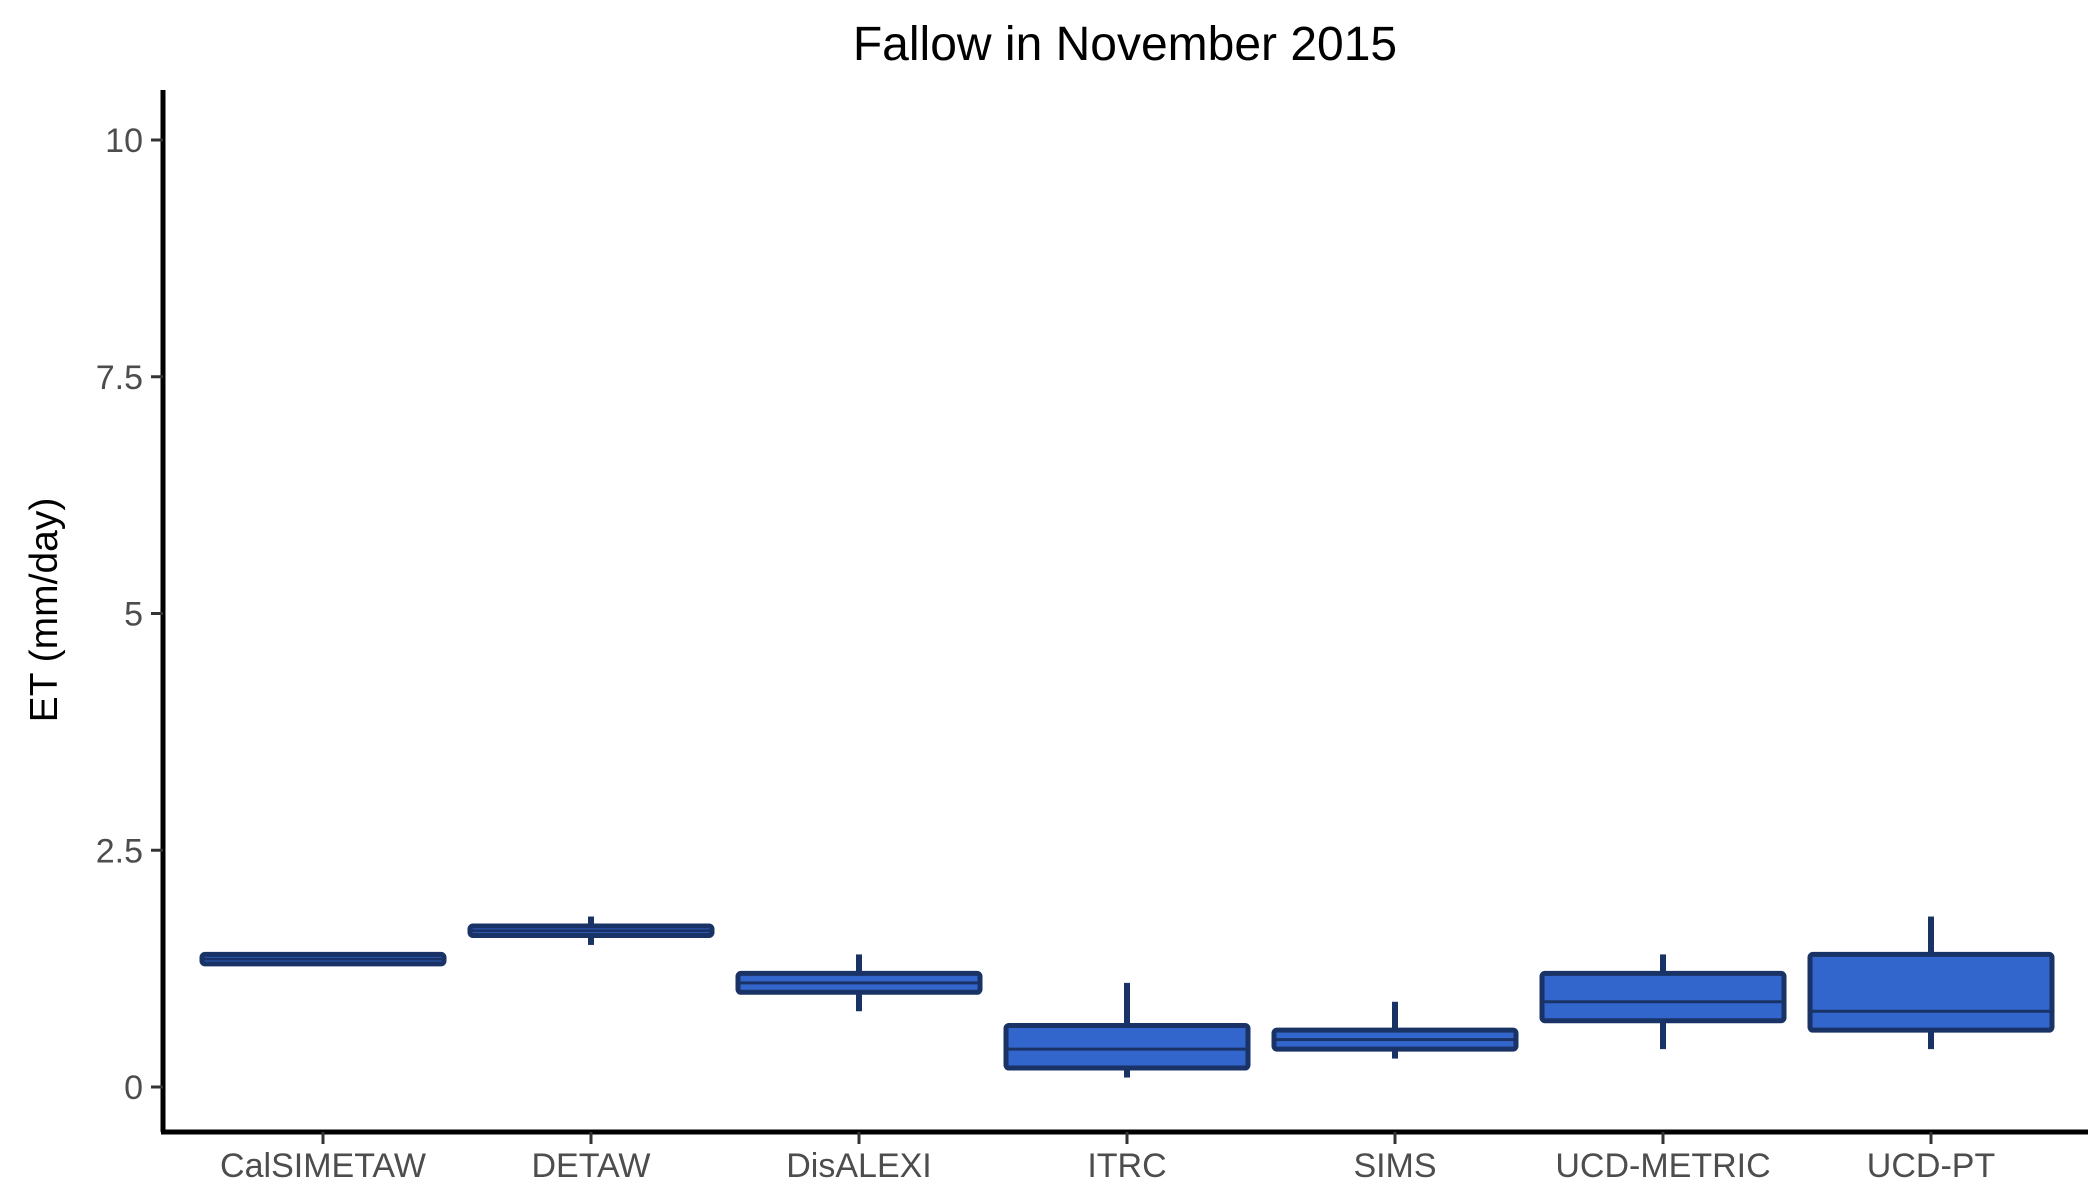  Describe the element at coordinates (1662, 1166) in the screenshot. I see `x-tick-label: UCD-METRIC` at that location.